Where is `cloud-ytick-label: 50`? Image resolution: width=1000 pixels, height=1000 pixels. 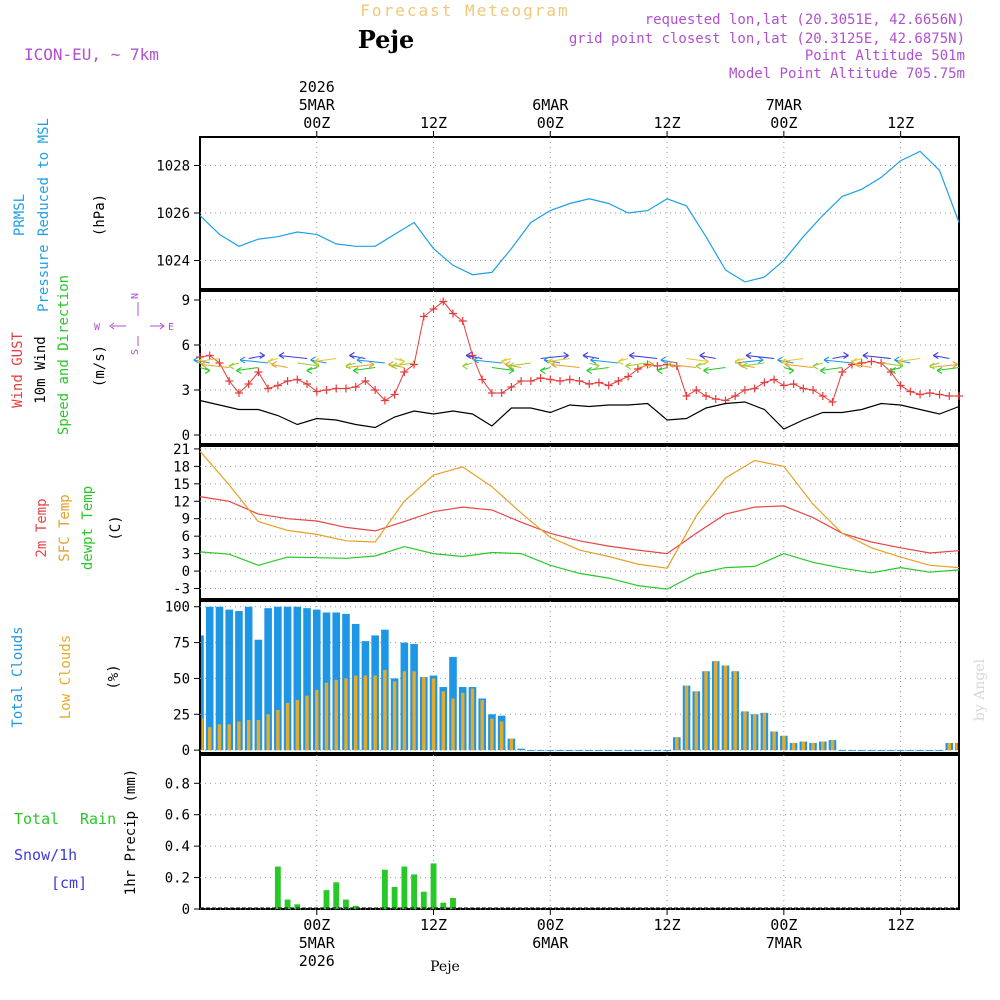
cloud-ytick-label: 50 is located at coordinates (181, 679).